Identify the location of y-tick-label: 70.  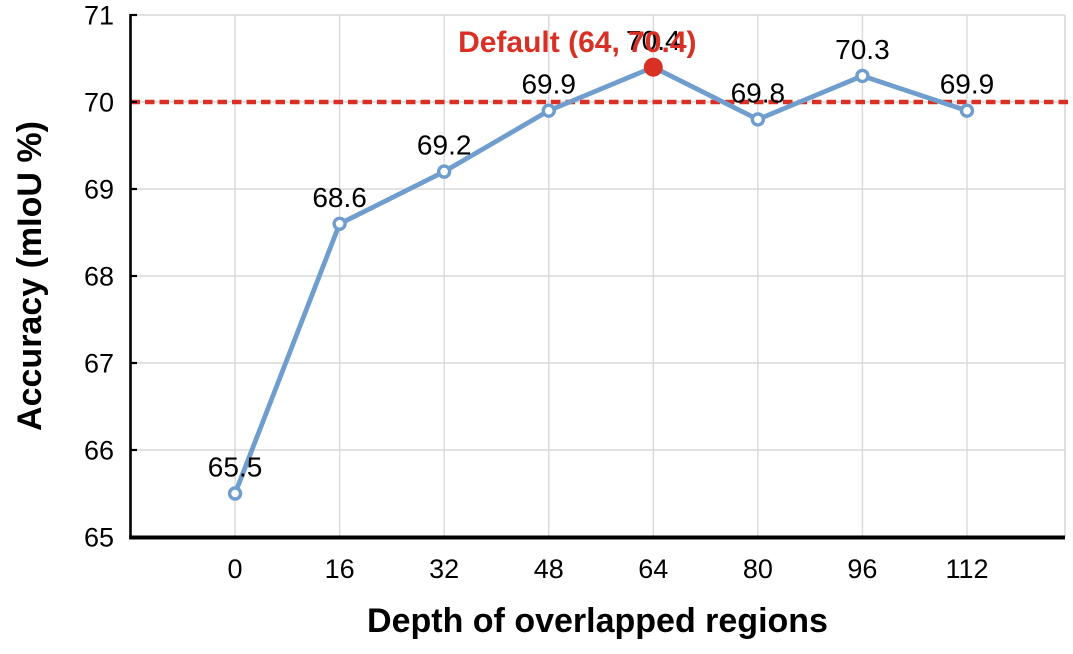
(99, 103).